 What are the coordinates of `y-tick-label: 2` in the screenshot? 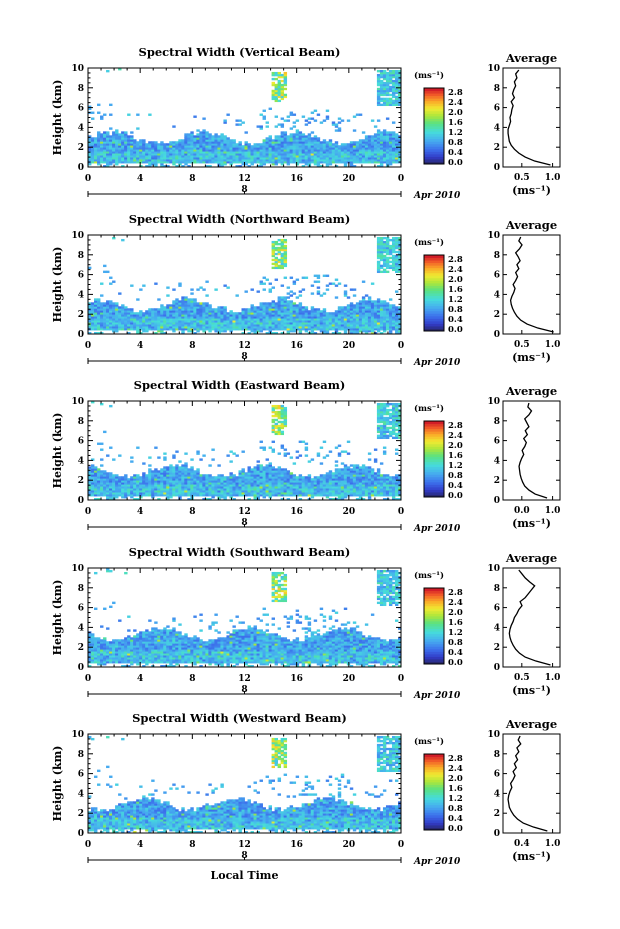 It's located at (81, 315).